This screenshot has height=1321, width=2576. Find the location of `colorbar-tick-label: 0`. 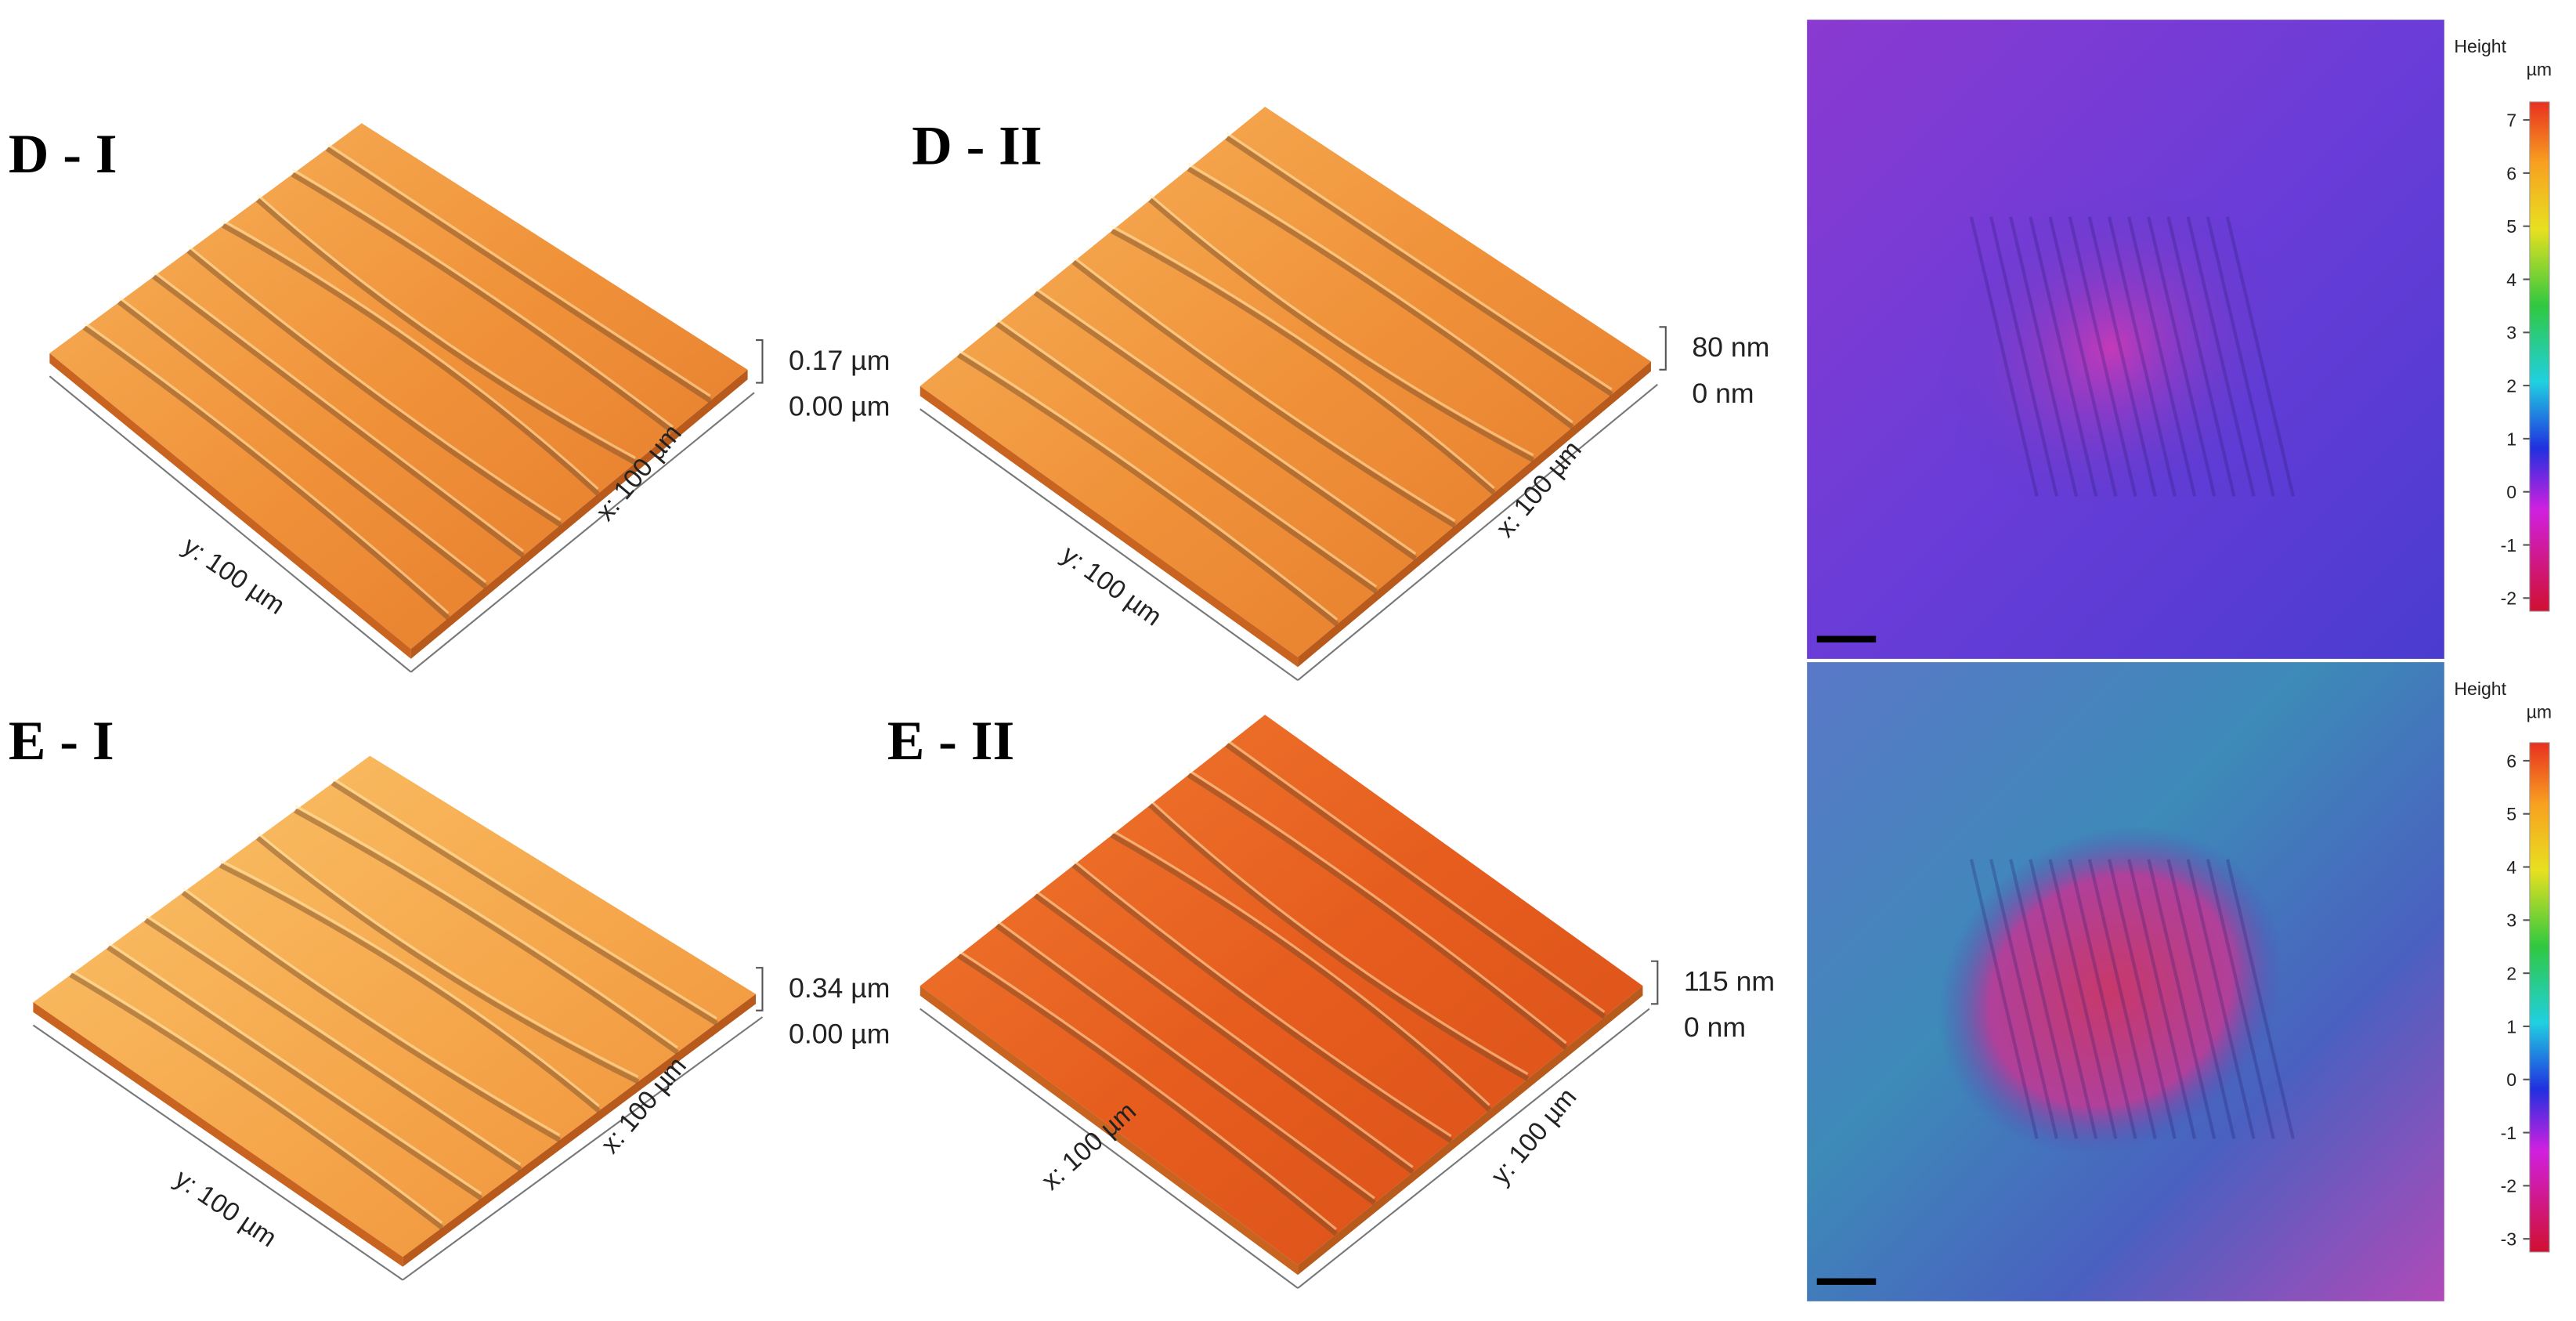

colorbar-tick-label: 0 is located at coordinates (2511, 492).